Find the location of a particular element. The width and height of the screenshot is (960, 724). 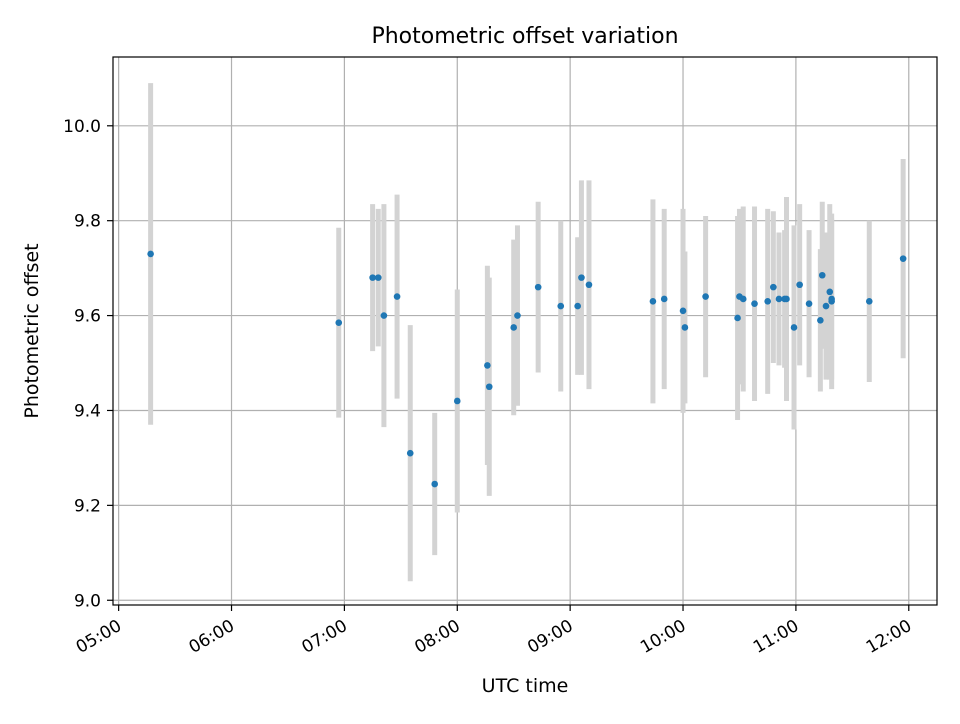

y-tick-label: 9.6 is located at coordinates (87, 317).